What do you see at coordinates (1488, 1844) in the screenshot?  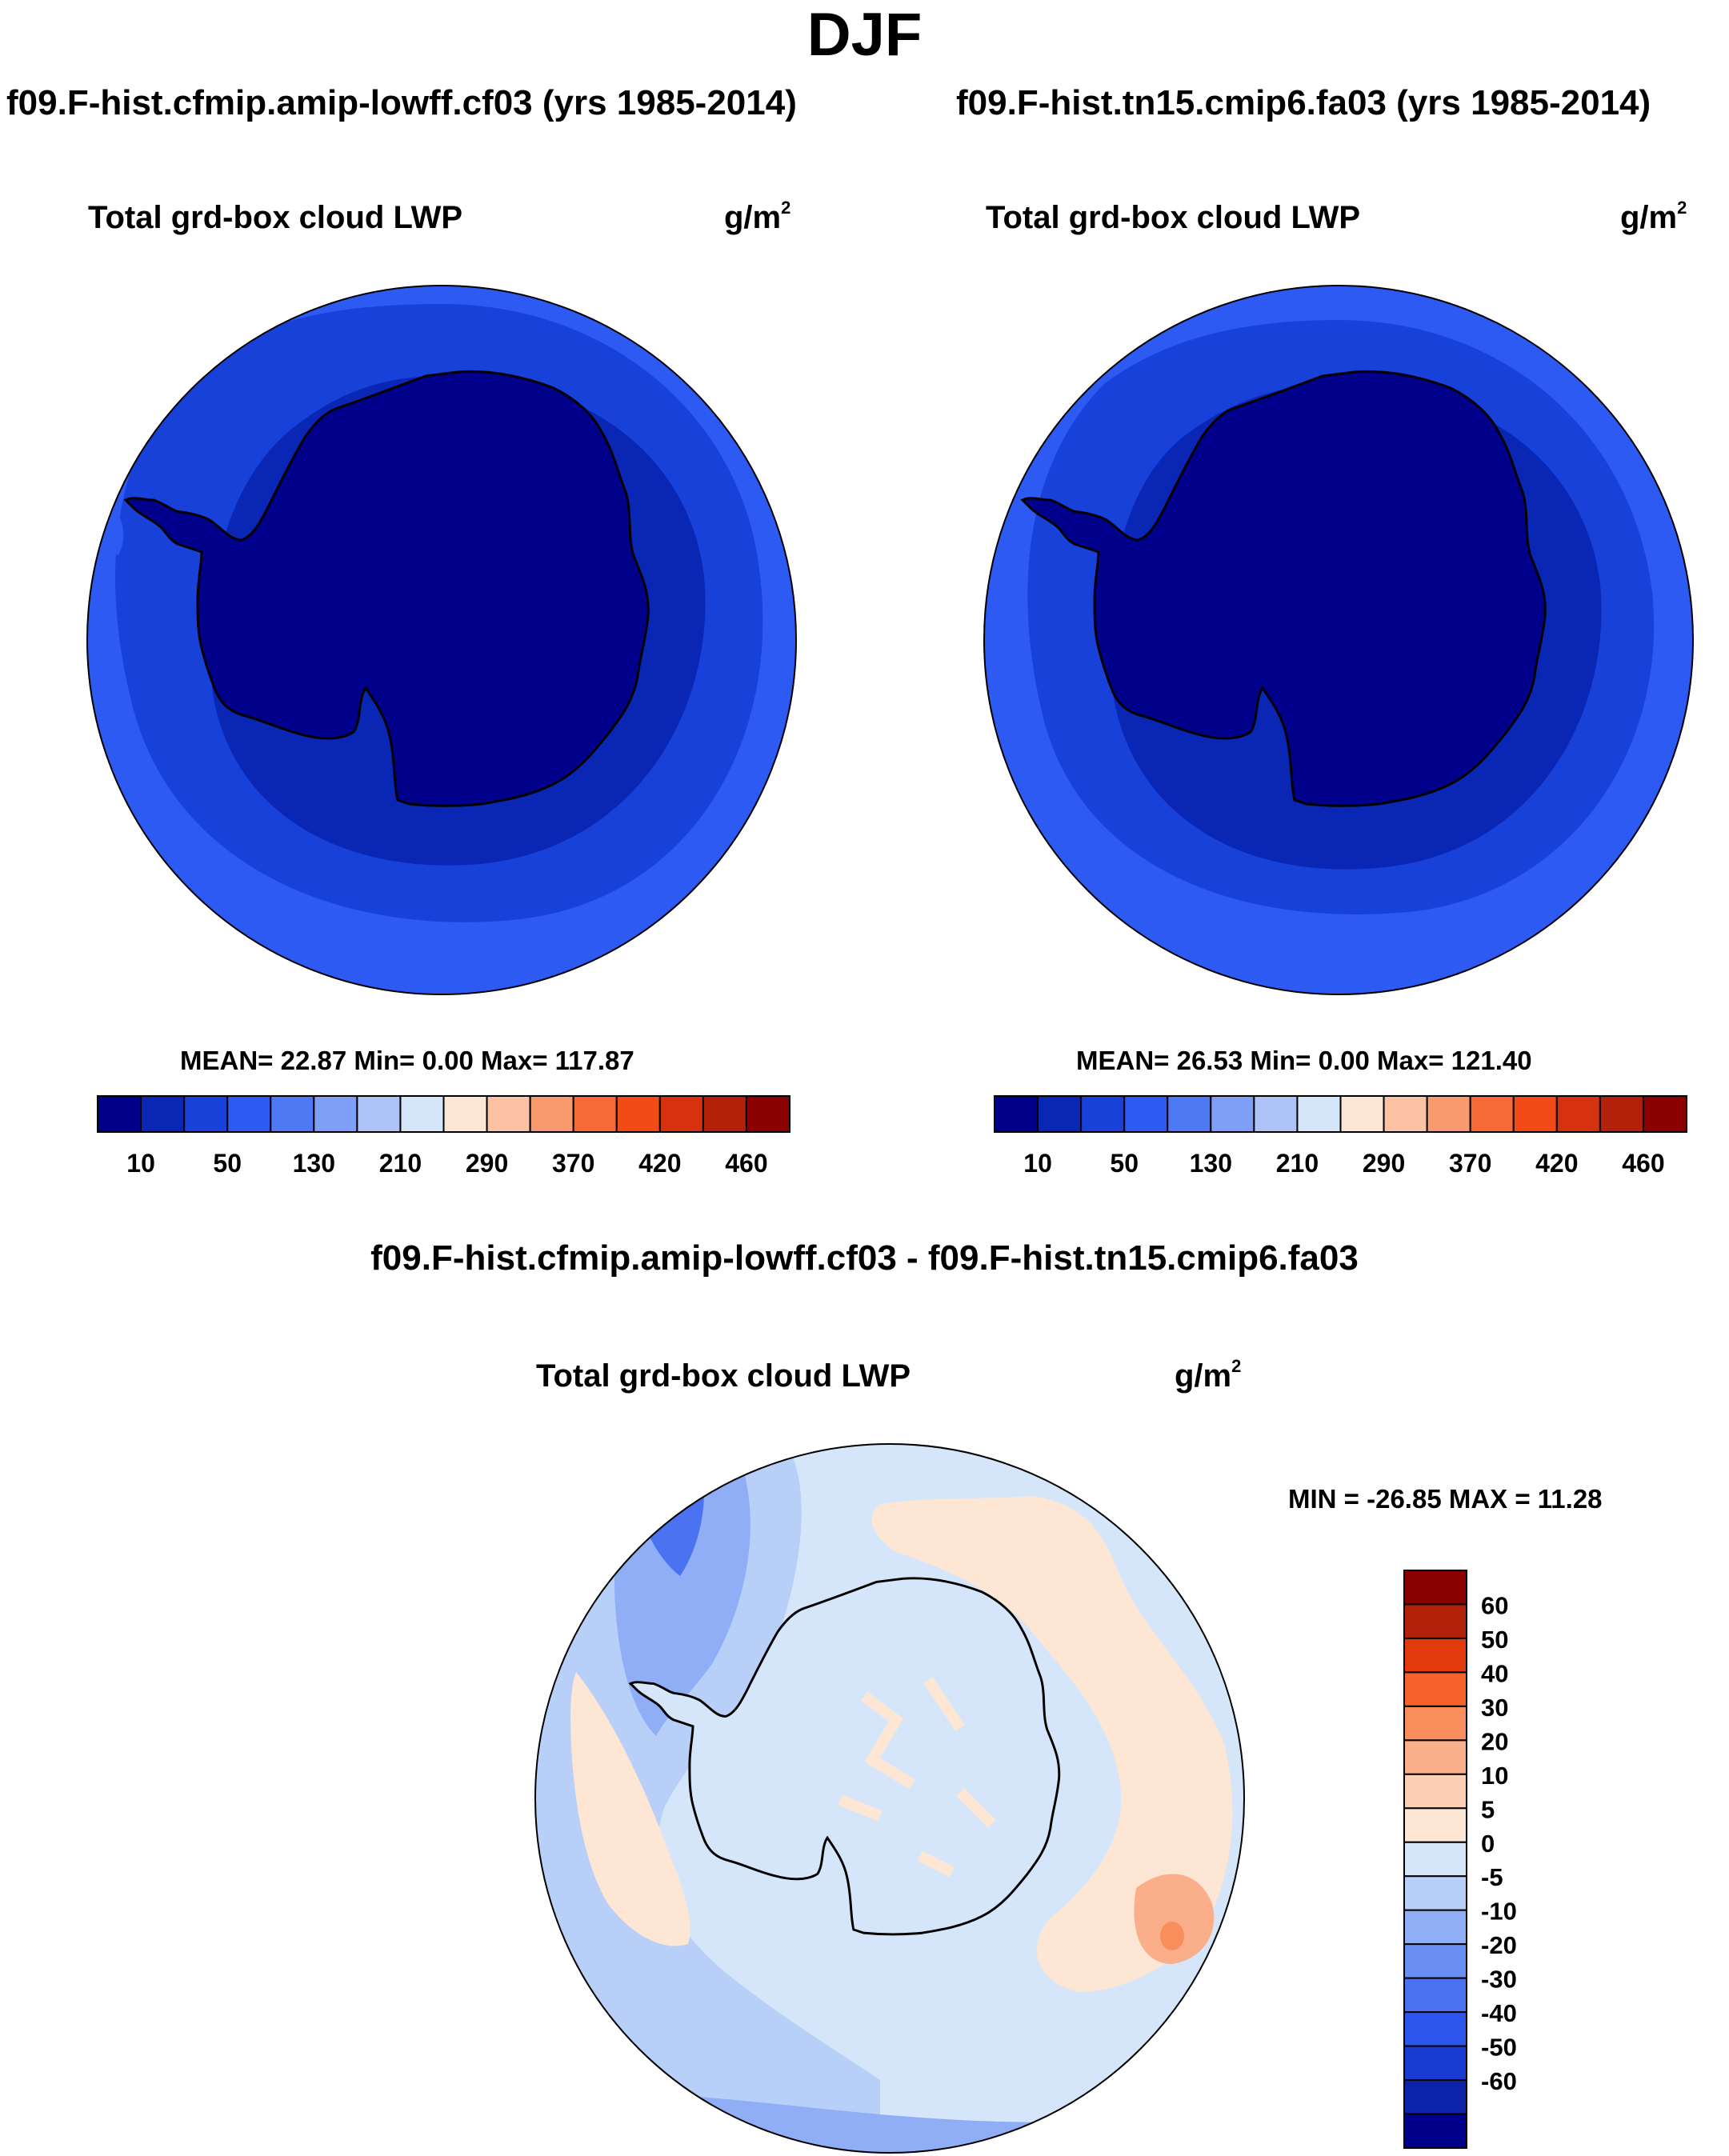 I see `difference-colorbar-tick-label: 0` at bounding box center [1488, 1844].